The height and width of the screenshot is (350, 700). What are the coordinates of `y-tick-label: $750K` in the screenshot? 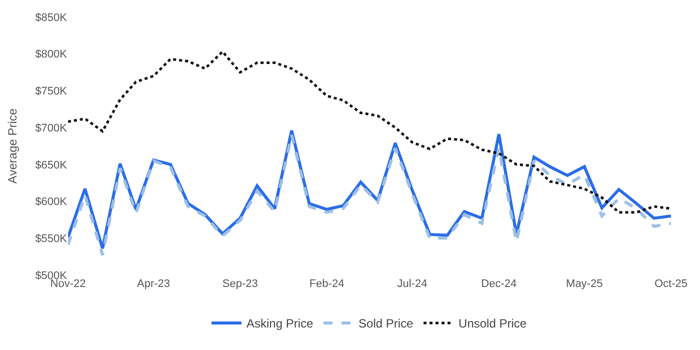 It's located at (51, 92).